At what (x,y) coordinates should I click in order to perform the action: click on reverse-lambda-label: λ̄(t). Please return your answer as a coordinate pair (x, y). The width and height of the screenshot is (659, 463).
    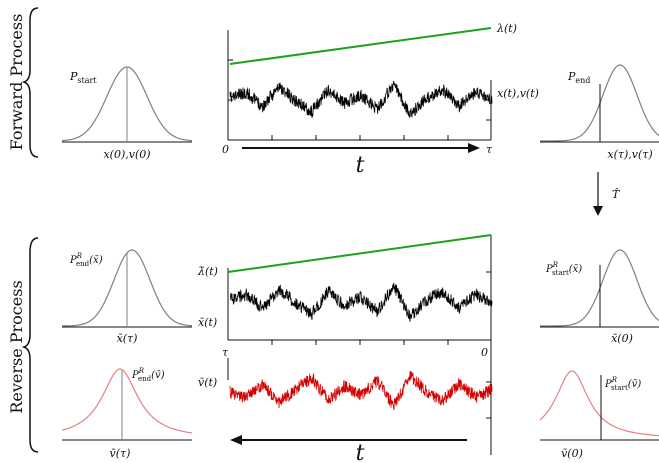
    Looking at the image, I should click on (207, 271).